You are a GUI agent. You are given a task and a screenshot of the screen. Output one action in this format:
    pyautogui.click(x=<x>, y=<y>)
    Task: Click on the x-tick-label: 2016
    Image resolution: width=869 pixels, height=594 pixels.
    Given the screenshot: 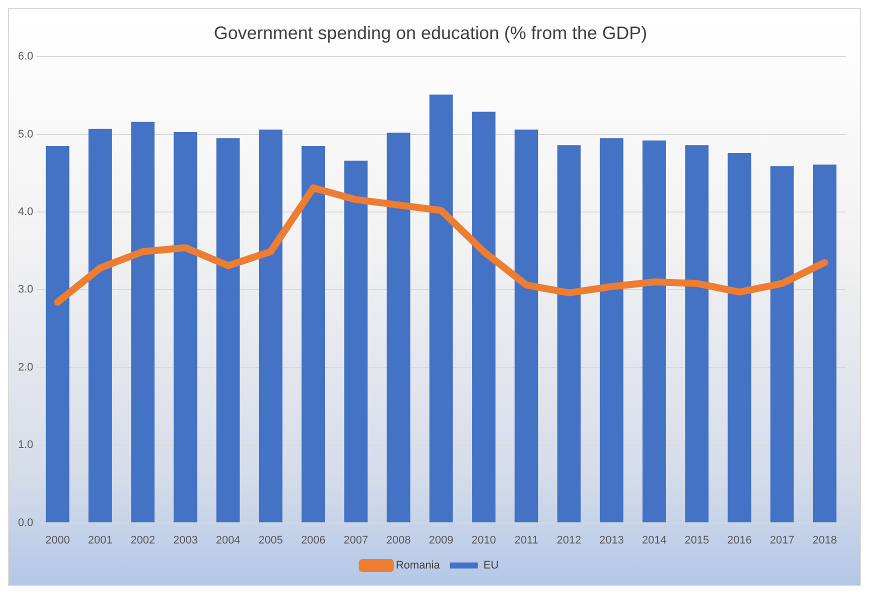 What is the action you would take?
    pyautogui.click(x=739, y=540)
    